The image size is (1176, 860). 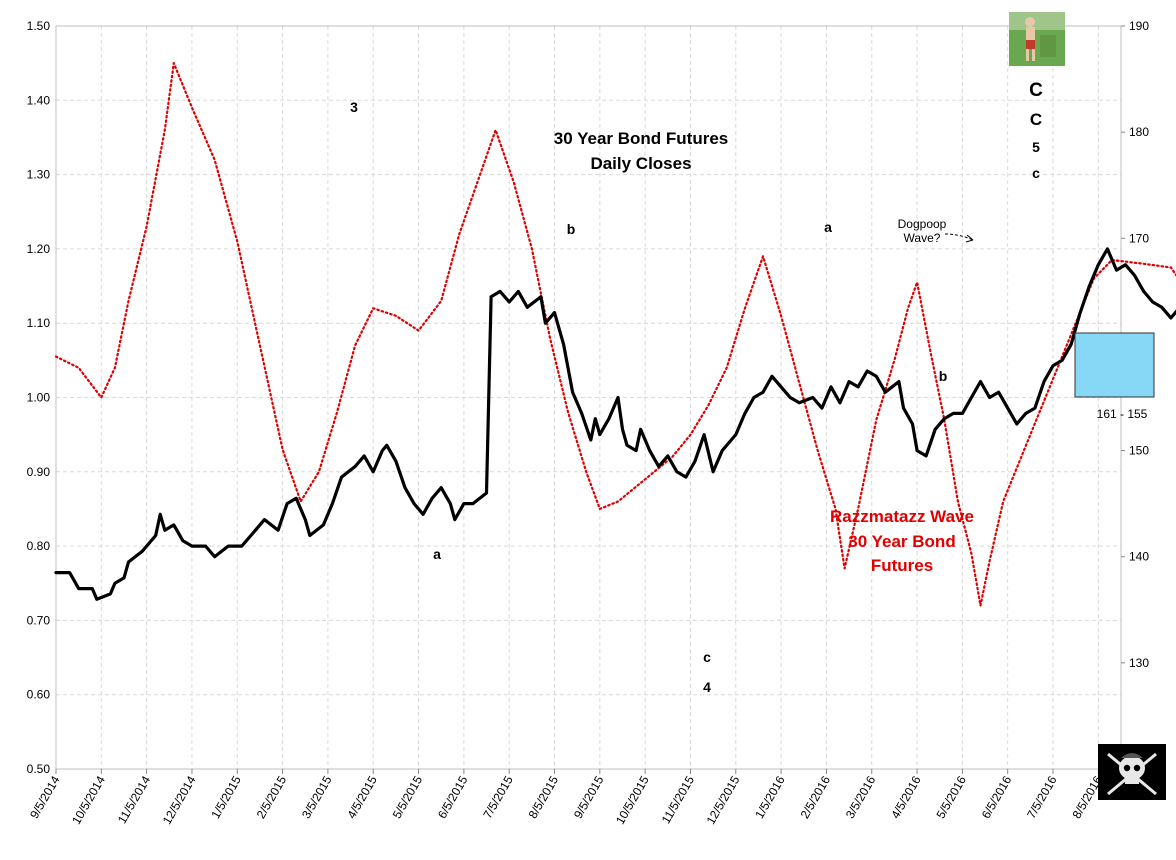 What do you see at coordinates (39, 546) in the screenshot?
I see `left-tick-label: 0.80` at bounding box center [39, 546].